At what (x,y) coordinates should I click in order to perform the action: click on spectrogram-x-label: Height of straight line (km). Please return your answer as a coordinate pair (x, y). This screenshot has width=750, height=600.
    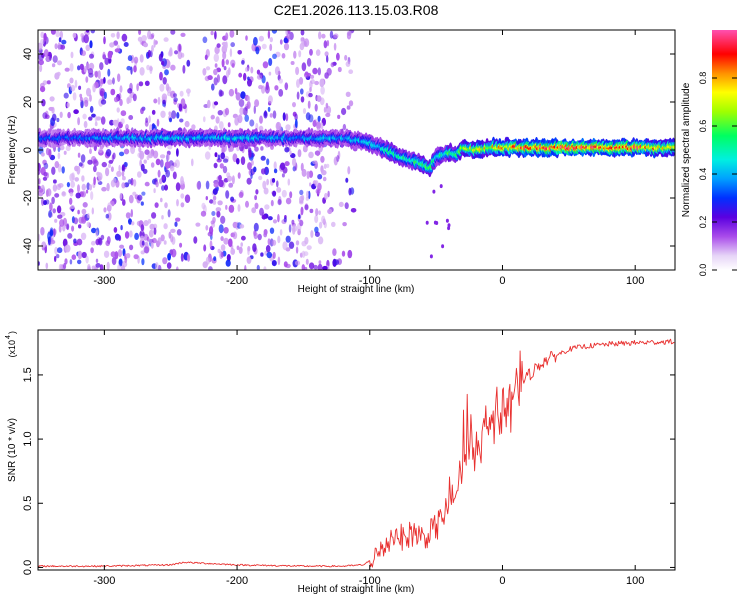
    Looking at the image, I should click on (356, 289).